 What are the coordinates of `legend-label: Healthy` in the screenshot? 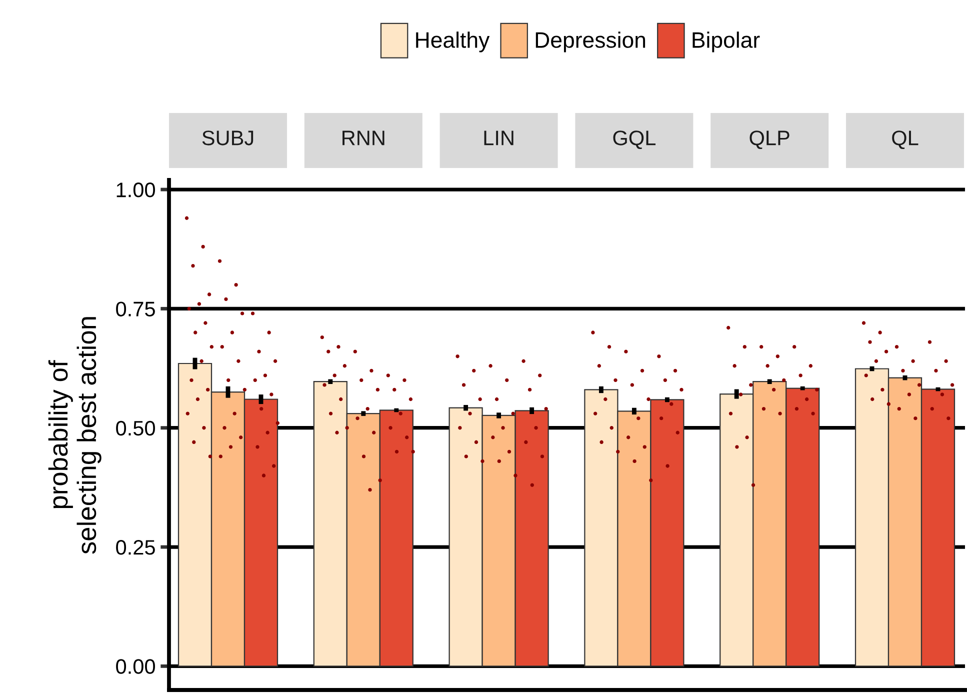 It's located at (453, 42).